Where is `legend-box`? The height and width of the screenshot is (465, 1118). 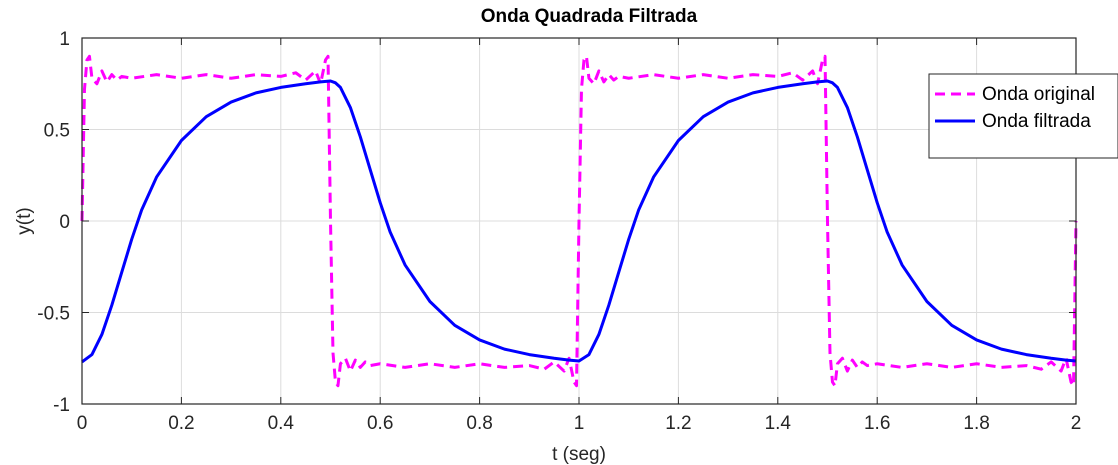 legend-box is located at coordinates (1023, 116).